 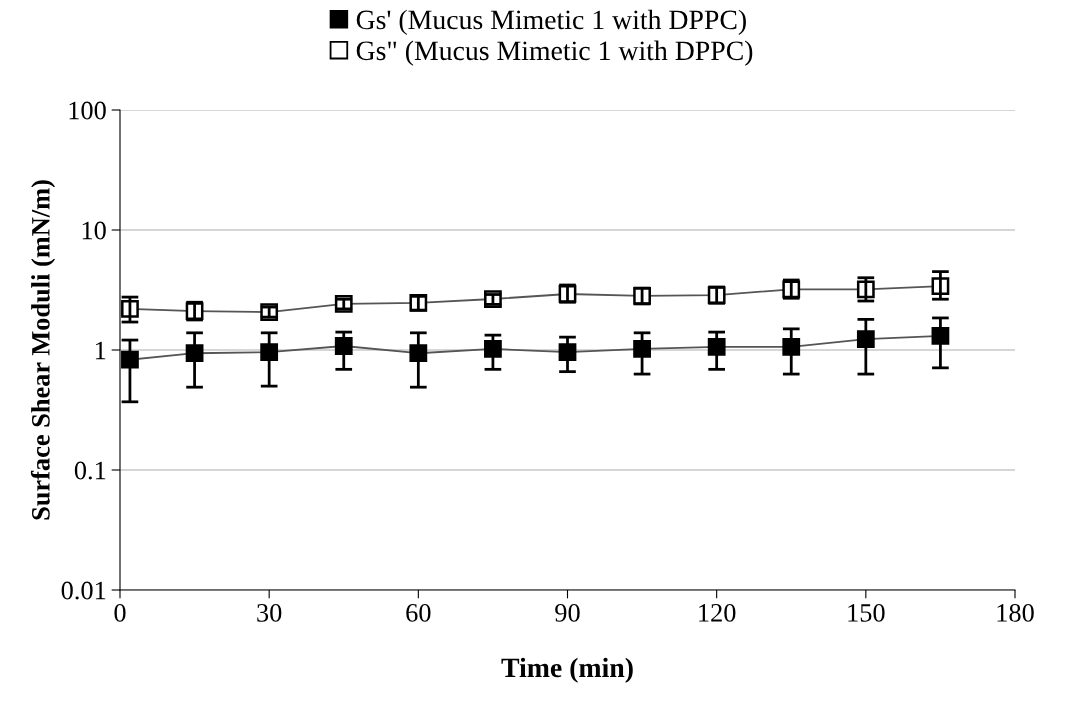 What do you see at coordinates (567, 612) in the screenshot?
I see `x-tick-label: 90` at bounding box center [567, 612].